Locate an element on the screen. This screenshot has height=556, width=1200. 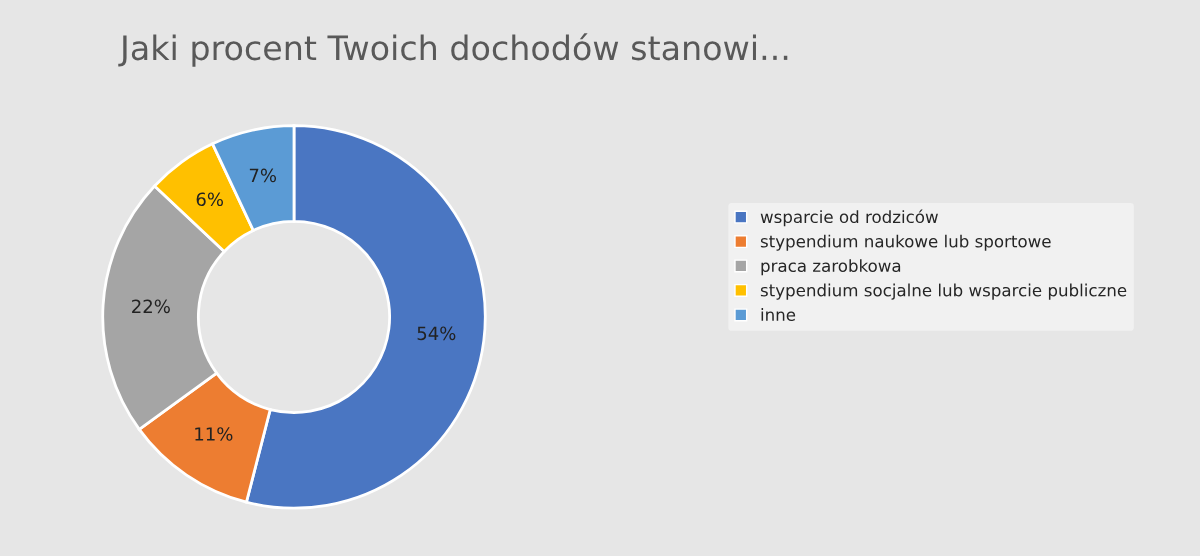
data-label: 7% is located at coordinates (263, 175).